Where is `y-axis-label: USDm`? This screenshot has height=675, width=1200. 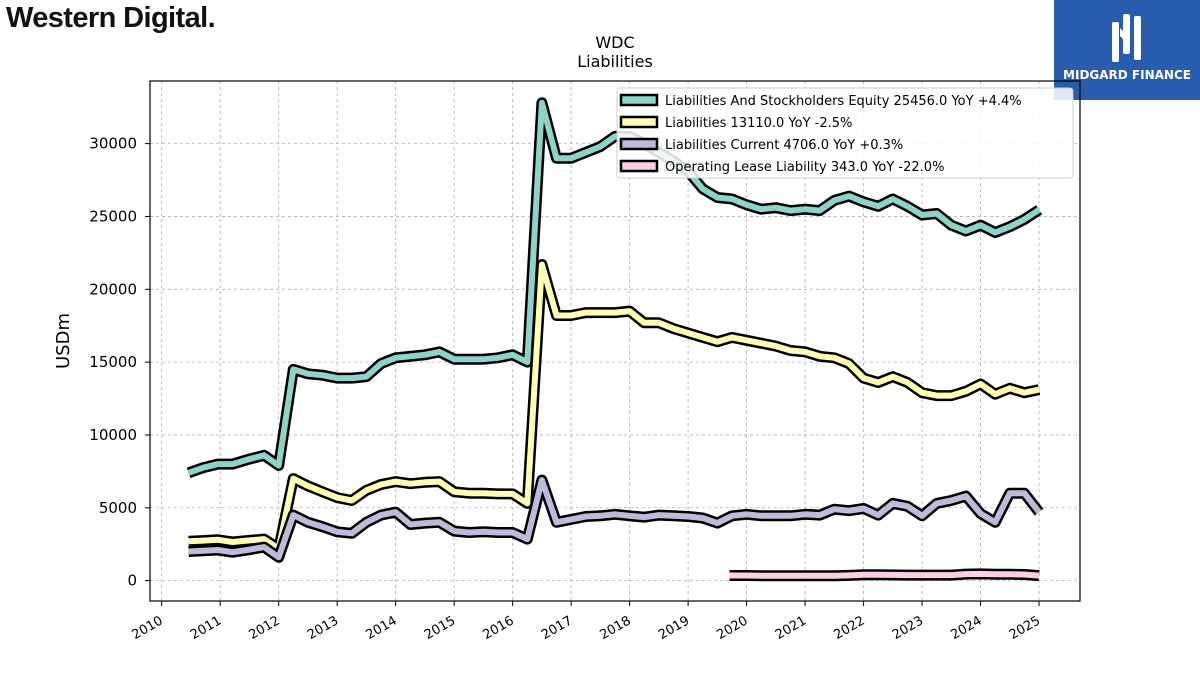 y-axis-label: USDm is located at coordinates (63, 341).